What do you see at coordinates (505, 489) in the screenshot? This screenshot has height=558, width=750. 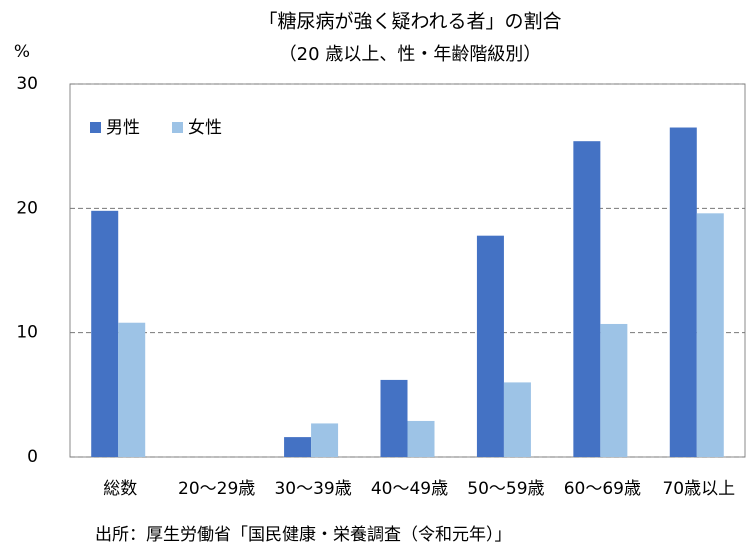 I see `x-tick-label: 50〜59歳` at bounding box center [505, 489].